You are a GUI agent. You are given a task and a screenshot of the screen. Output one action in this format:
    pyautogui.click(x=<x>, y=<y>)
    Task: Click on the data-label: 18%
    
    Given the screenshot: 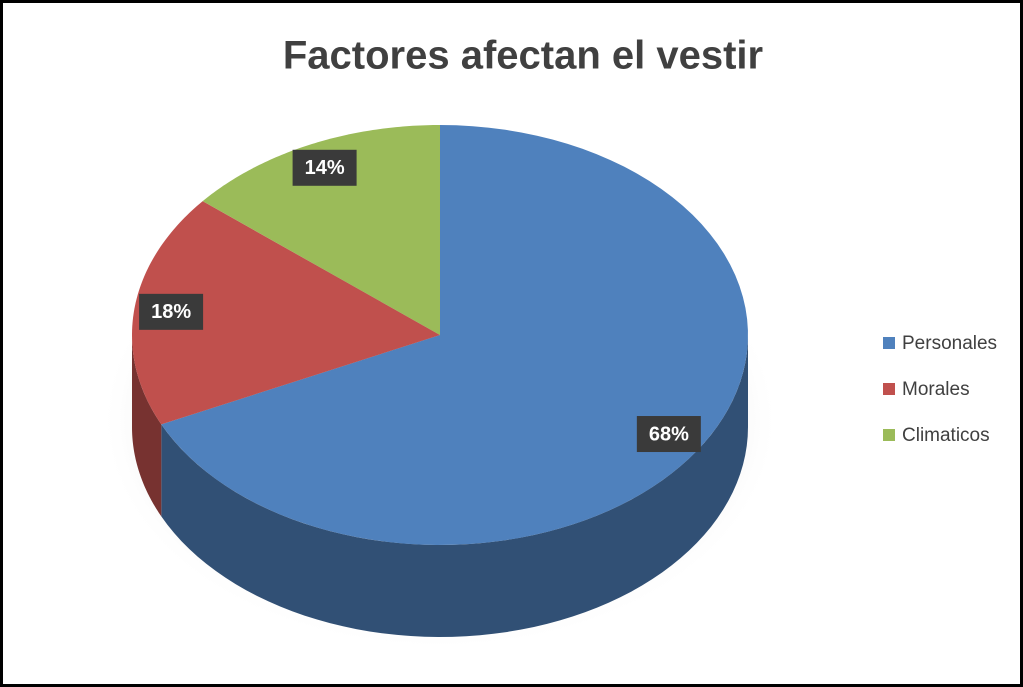 What is the action you would take?
    pyautogui.click(x=171, y=312)
    